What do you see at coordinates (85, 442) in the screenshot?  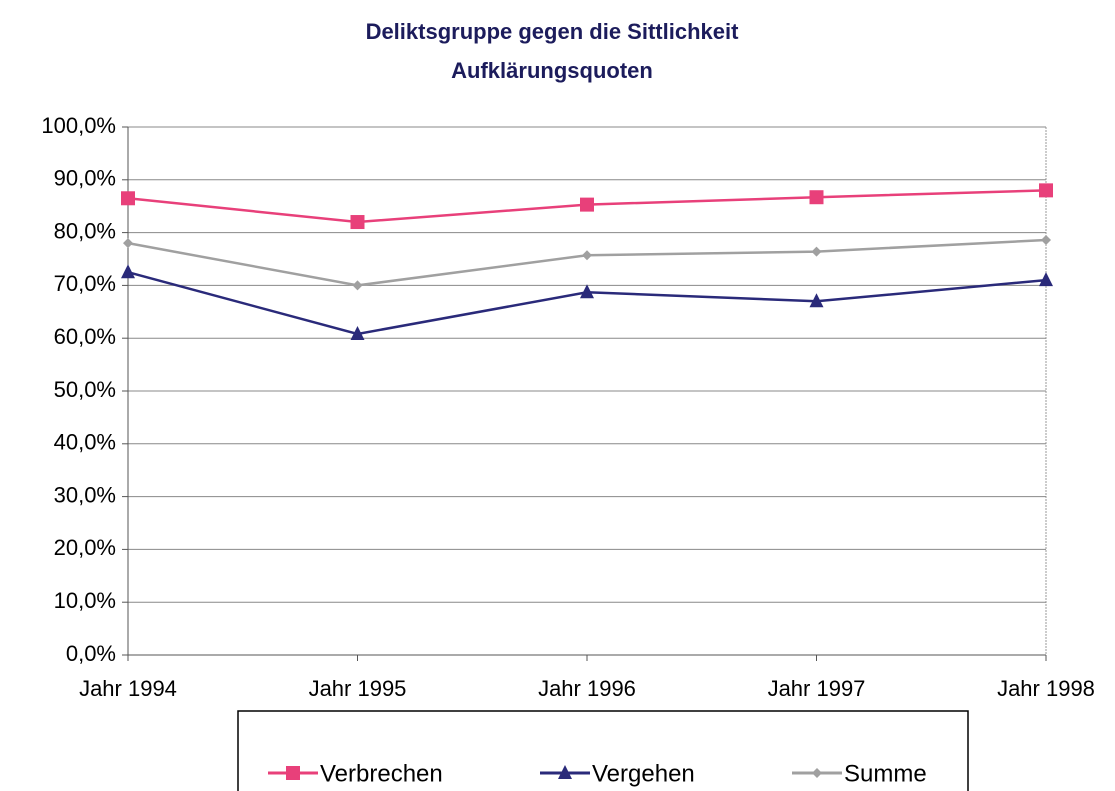 I see `y-tick-label: 40,0%` at bounding box center [85, 442].